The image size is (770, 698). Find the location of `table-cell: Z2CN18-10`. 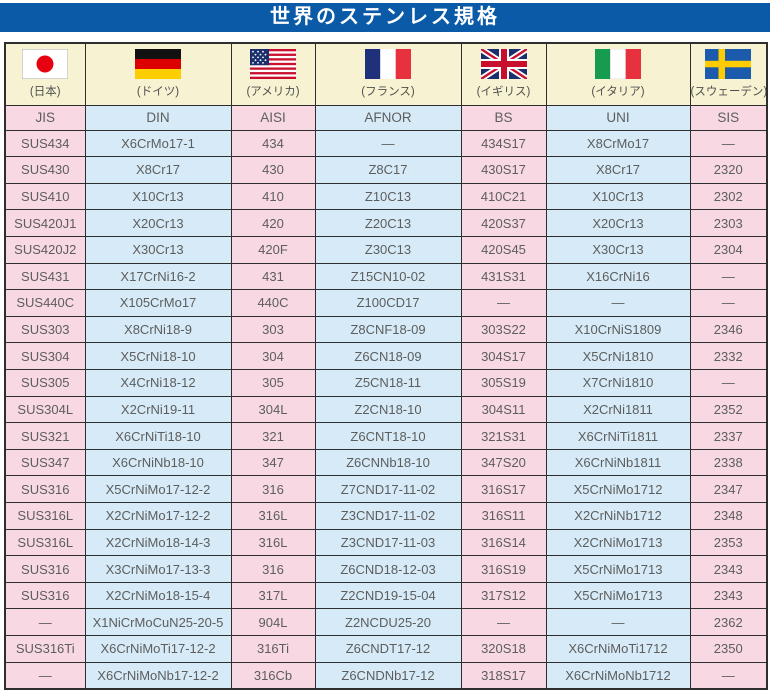

table-cell: Z2CN18-10 is located at coordinates (388, 409).